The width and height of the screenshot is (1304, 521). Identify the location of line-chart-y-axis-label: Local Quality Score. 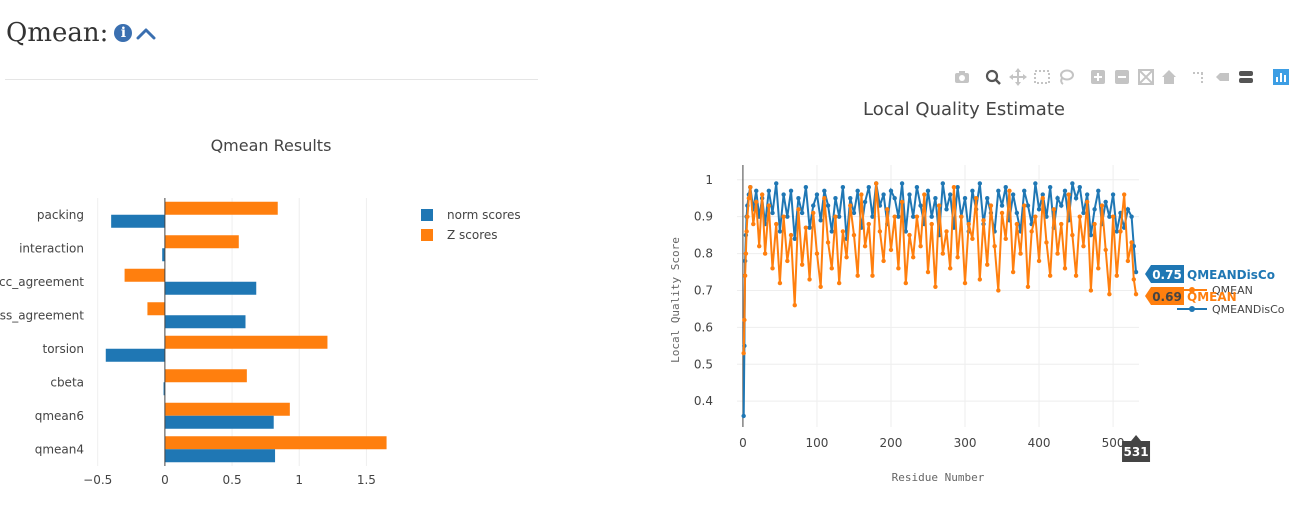
(675, 300).